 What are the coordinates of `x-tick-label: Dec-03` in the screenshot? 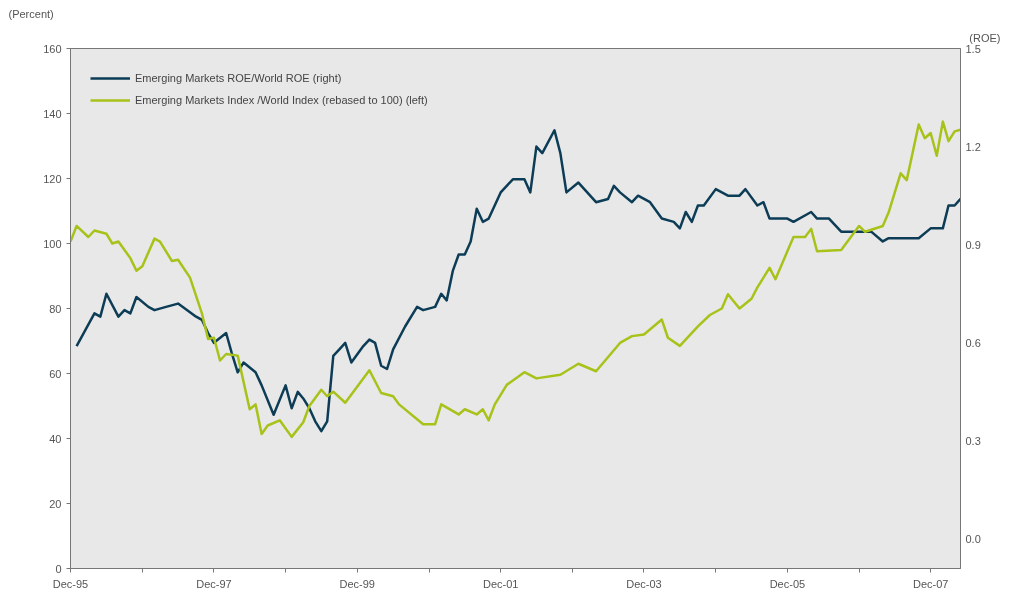 It's located at (644, 583).